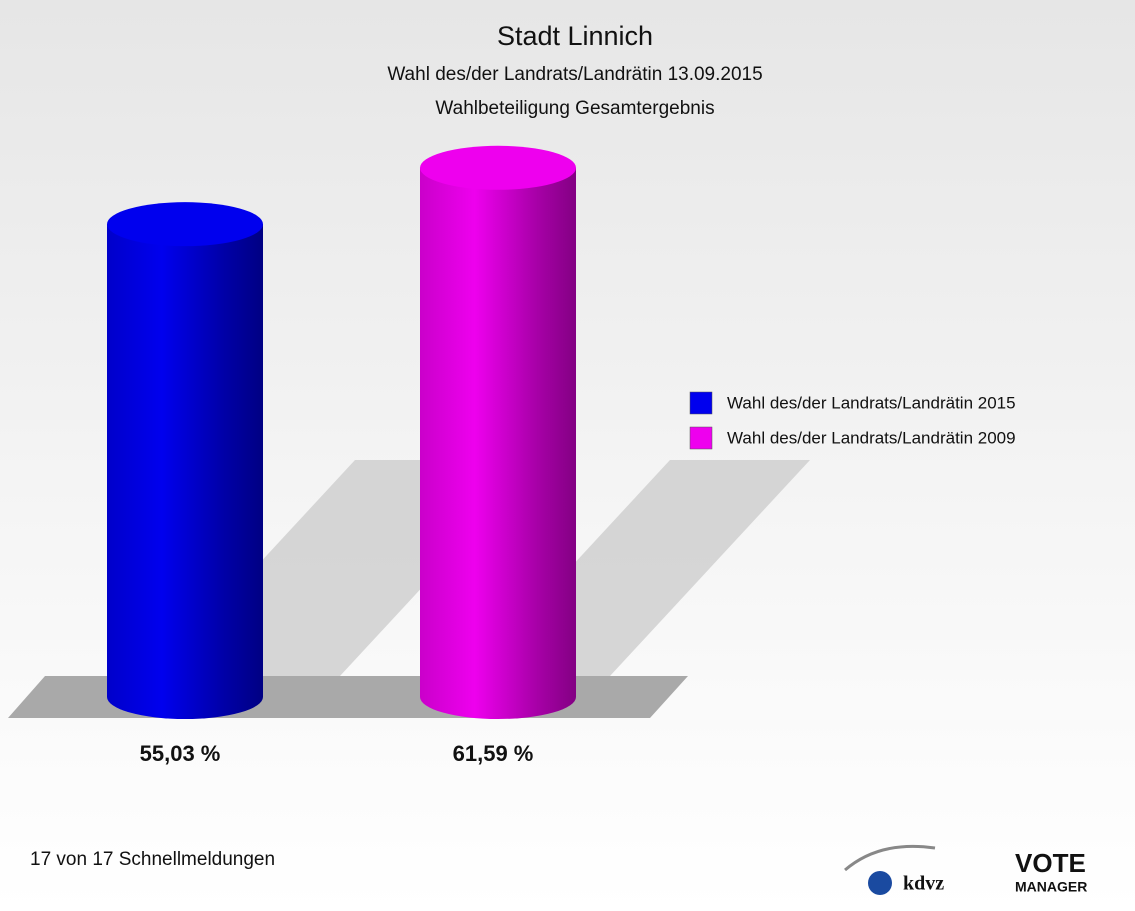 This screenshot has height=911, width=1135. What do you see at coordinates (890, 858) in the screenshot?
I see `logo-swoosh` at bounding box center [890, 858].